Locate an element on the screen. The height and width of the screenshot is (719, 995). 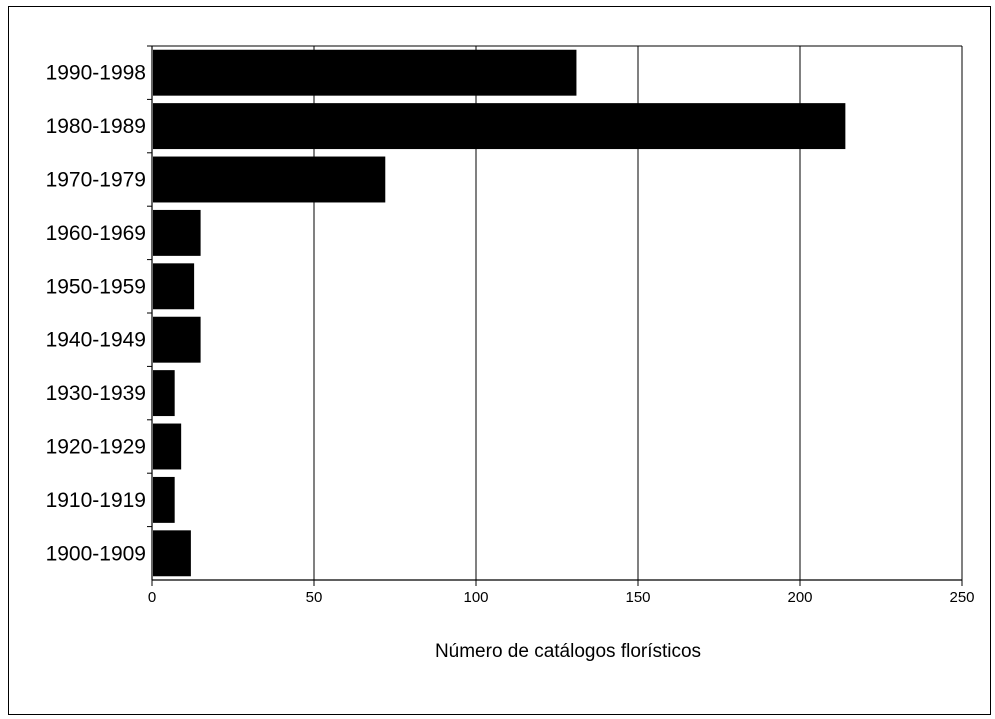
x-tick-label: 250 is located at coordinates (961, 597).